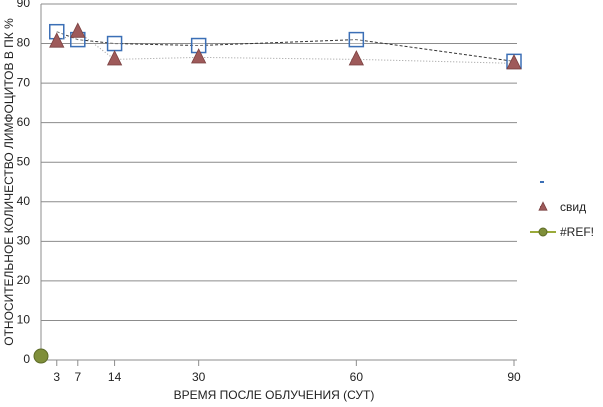 This screenshot has width=603, height=407. What do you see at coordinates (77, 377) in the screenshot?
I see `x-tick-label: 7` at bounding box center [77, 377].